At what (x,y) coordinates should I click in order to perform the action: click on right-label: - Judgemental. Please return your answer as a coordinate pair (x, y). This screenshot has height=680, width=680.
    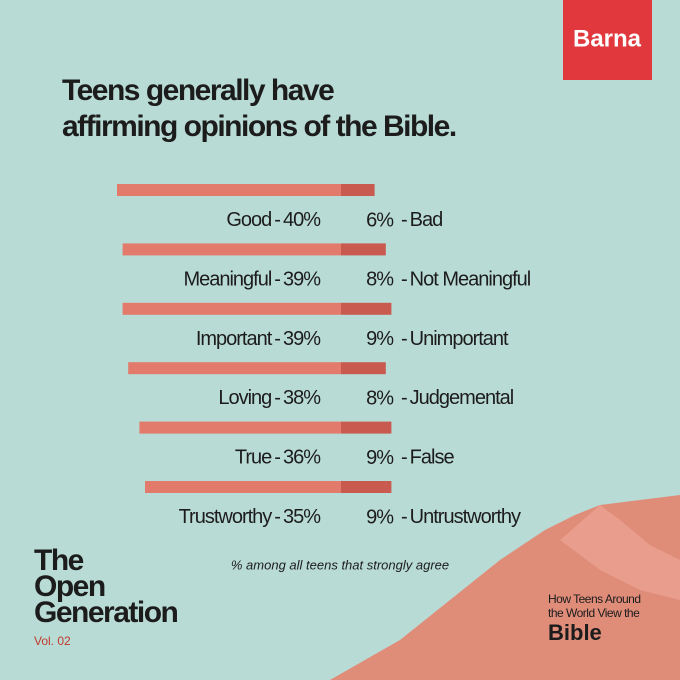
    Looking at the image, I should click on (457, 398).